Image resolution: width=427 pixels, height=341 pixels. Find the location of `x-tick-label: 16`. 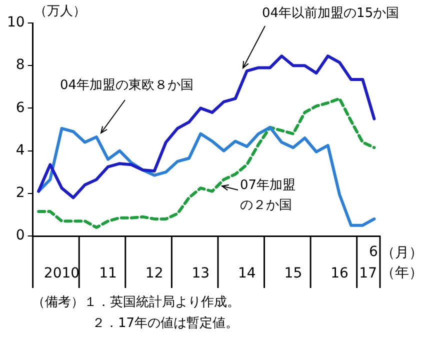

x-tick-label: 16 is located at coordinates (339, 274).